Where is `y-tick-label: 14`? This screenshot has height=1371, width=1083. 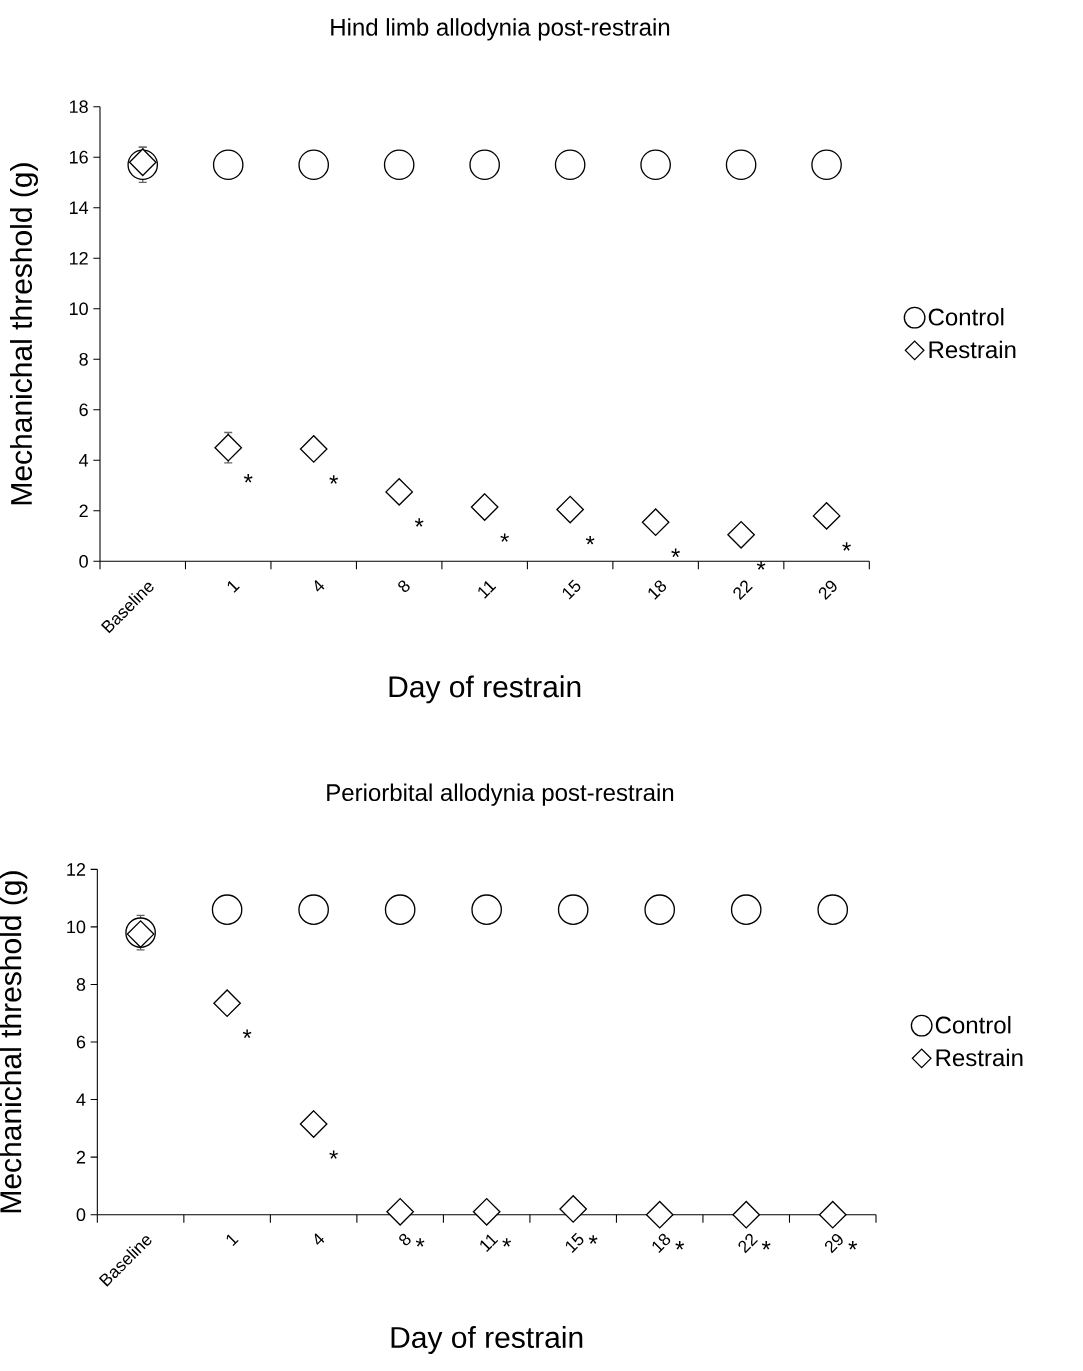
y-tick-label: 14 is located at coordinates (79, 207).